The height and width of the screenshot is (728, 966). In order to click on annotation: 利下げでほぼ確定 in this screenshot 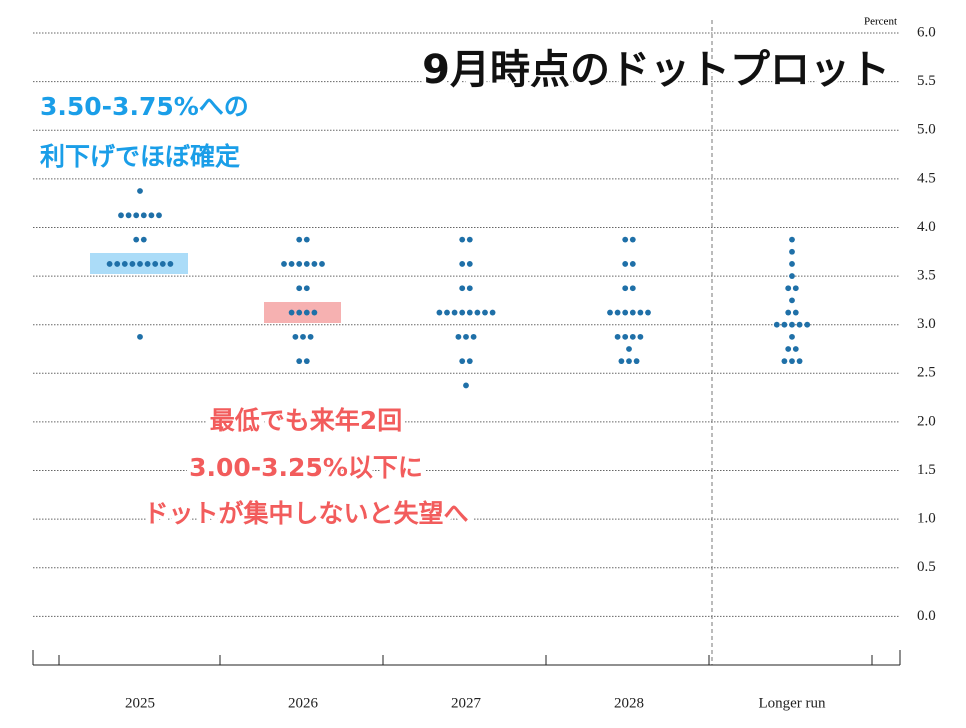, I will do `click(140, 156)`.